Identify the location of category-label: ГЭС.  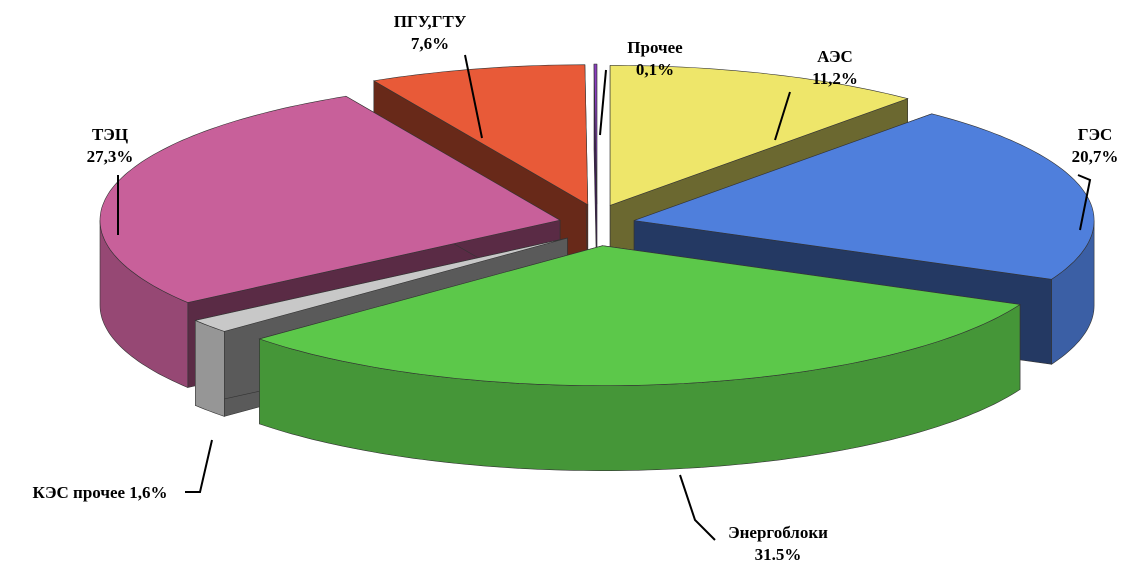
(1095, 134).